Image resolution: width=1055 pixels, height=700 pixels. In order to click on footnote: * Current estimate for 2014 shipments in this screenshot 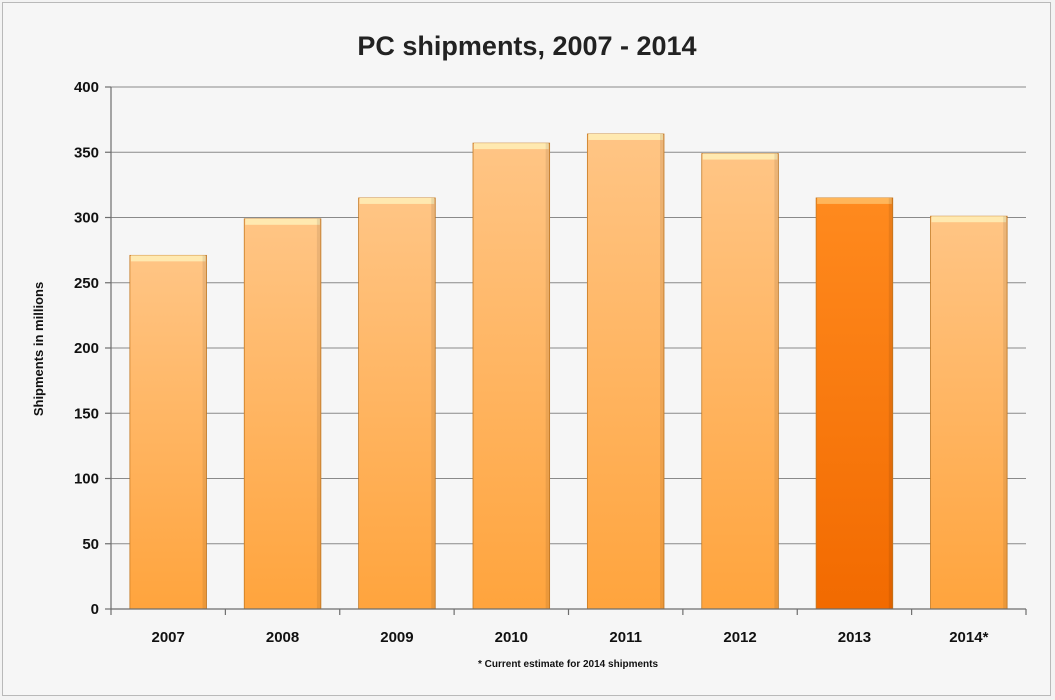, I will do `click(568, 664)`.